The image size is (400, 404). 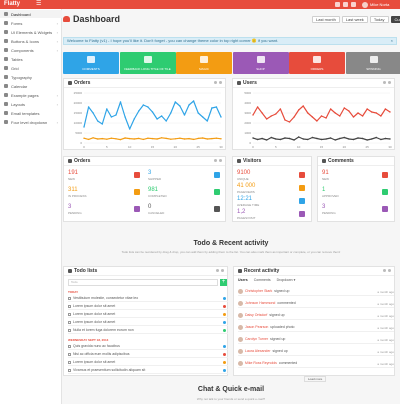 I want to click on activity-user: Christopher Stark, so click(x=259, y=291).